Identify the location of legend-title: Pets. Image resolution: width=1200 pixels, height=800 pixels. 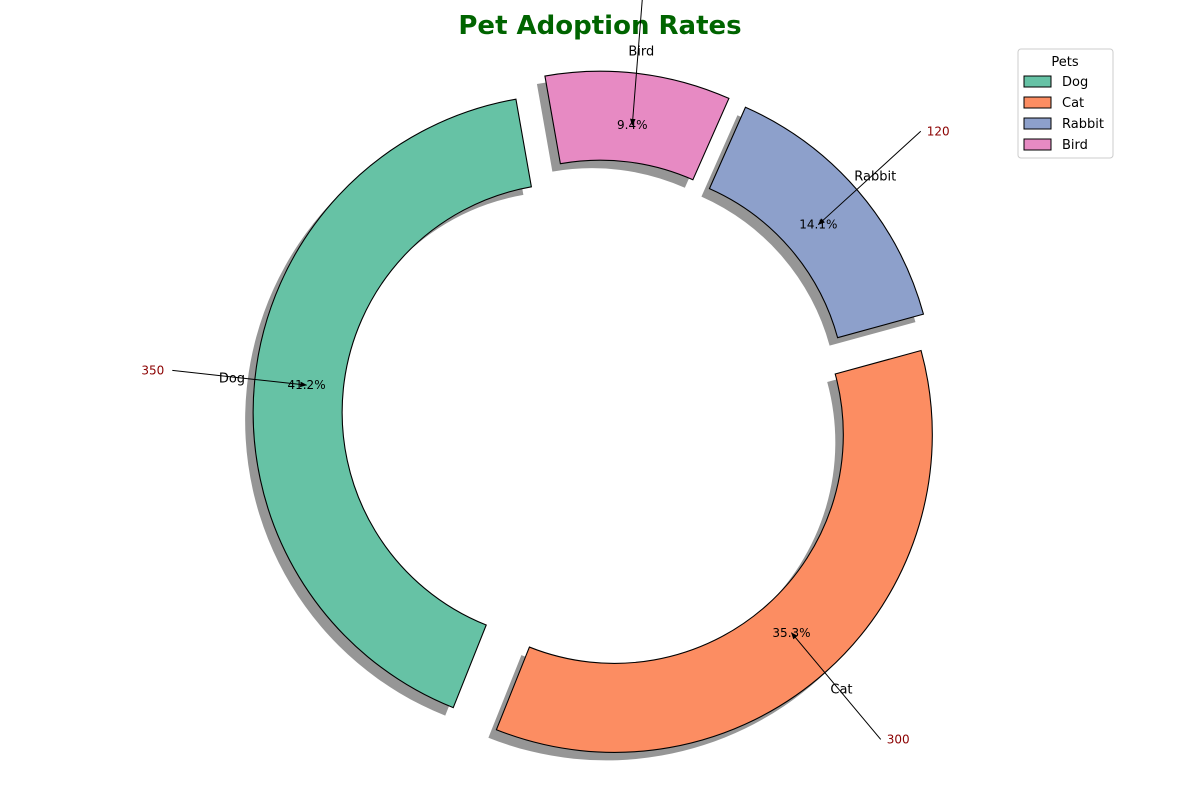
(1064, 62).